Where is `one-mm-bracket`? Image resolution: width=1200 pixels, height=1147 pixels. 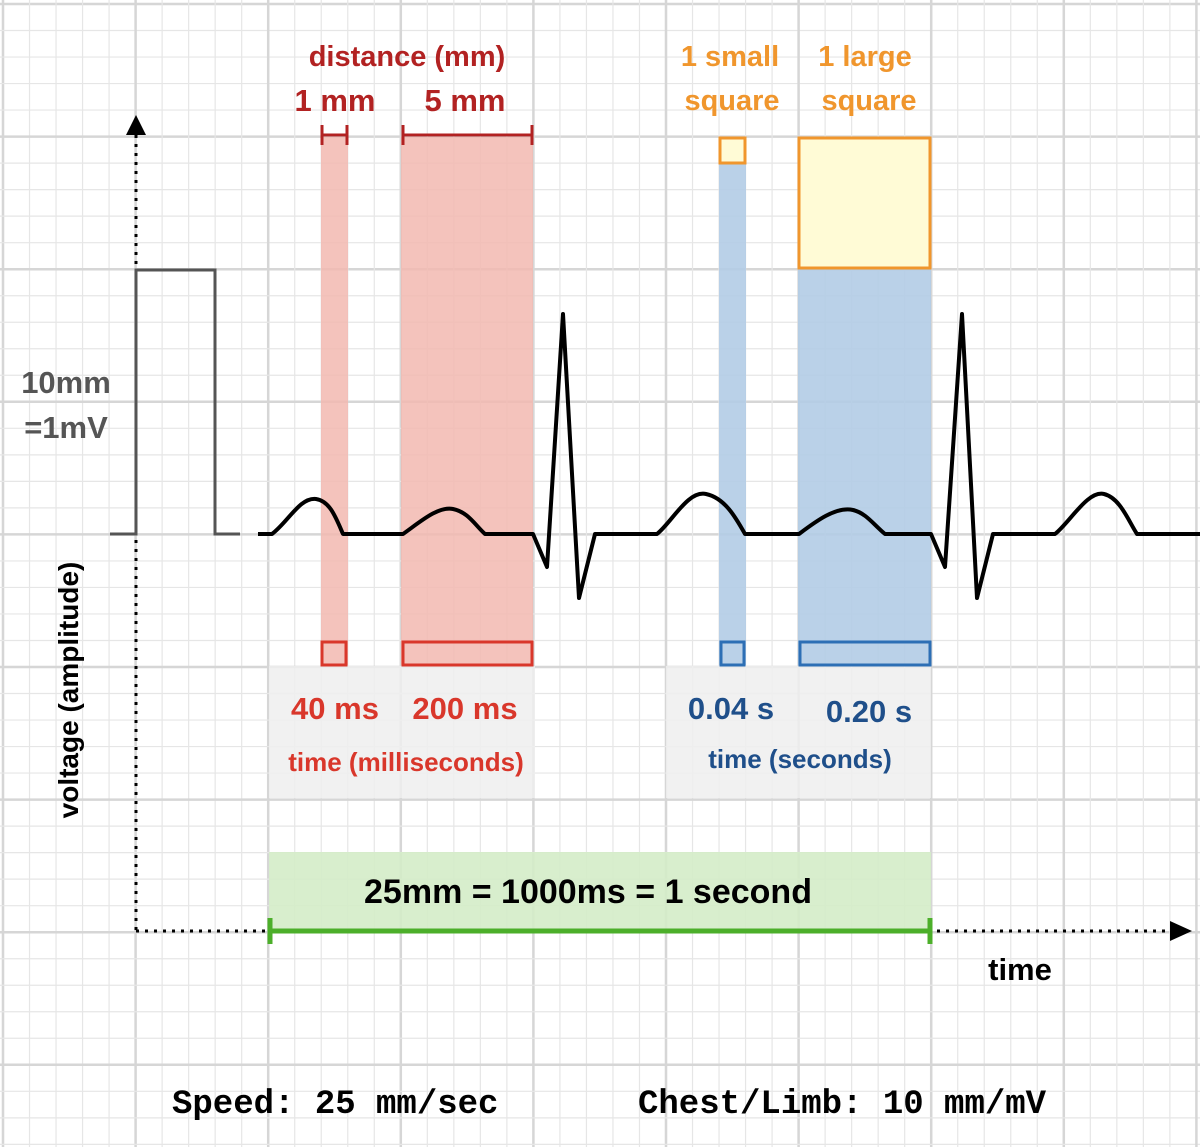 one-mm-bracket is located at coordinates (334, 135).